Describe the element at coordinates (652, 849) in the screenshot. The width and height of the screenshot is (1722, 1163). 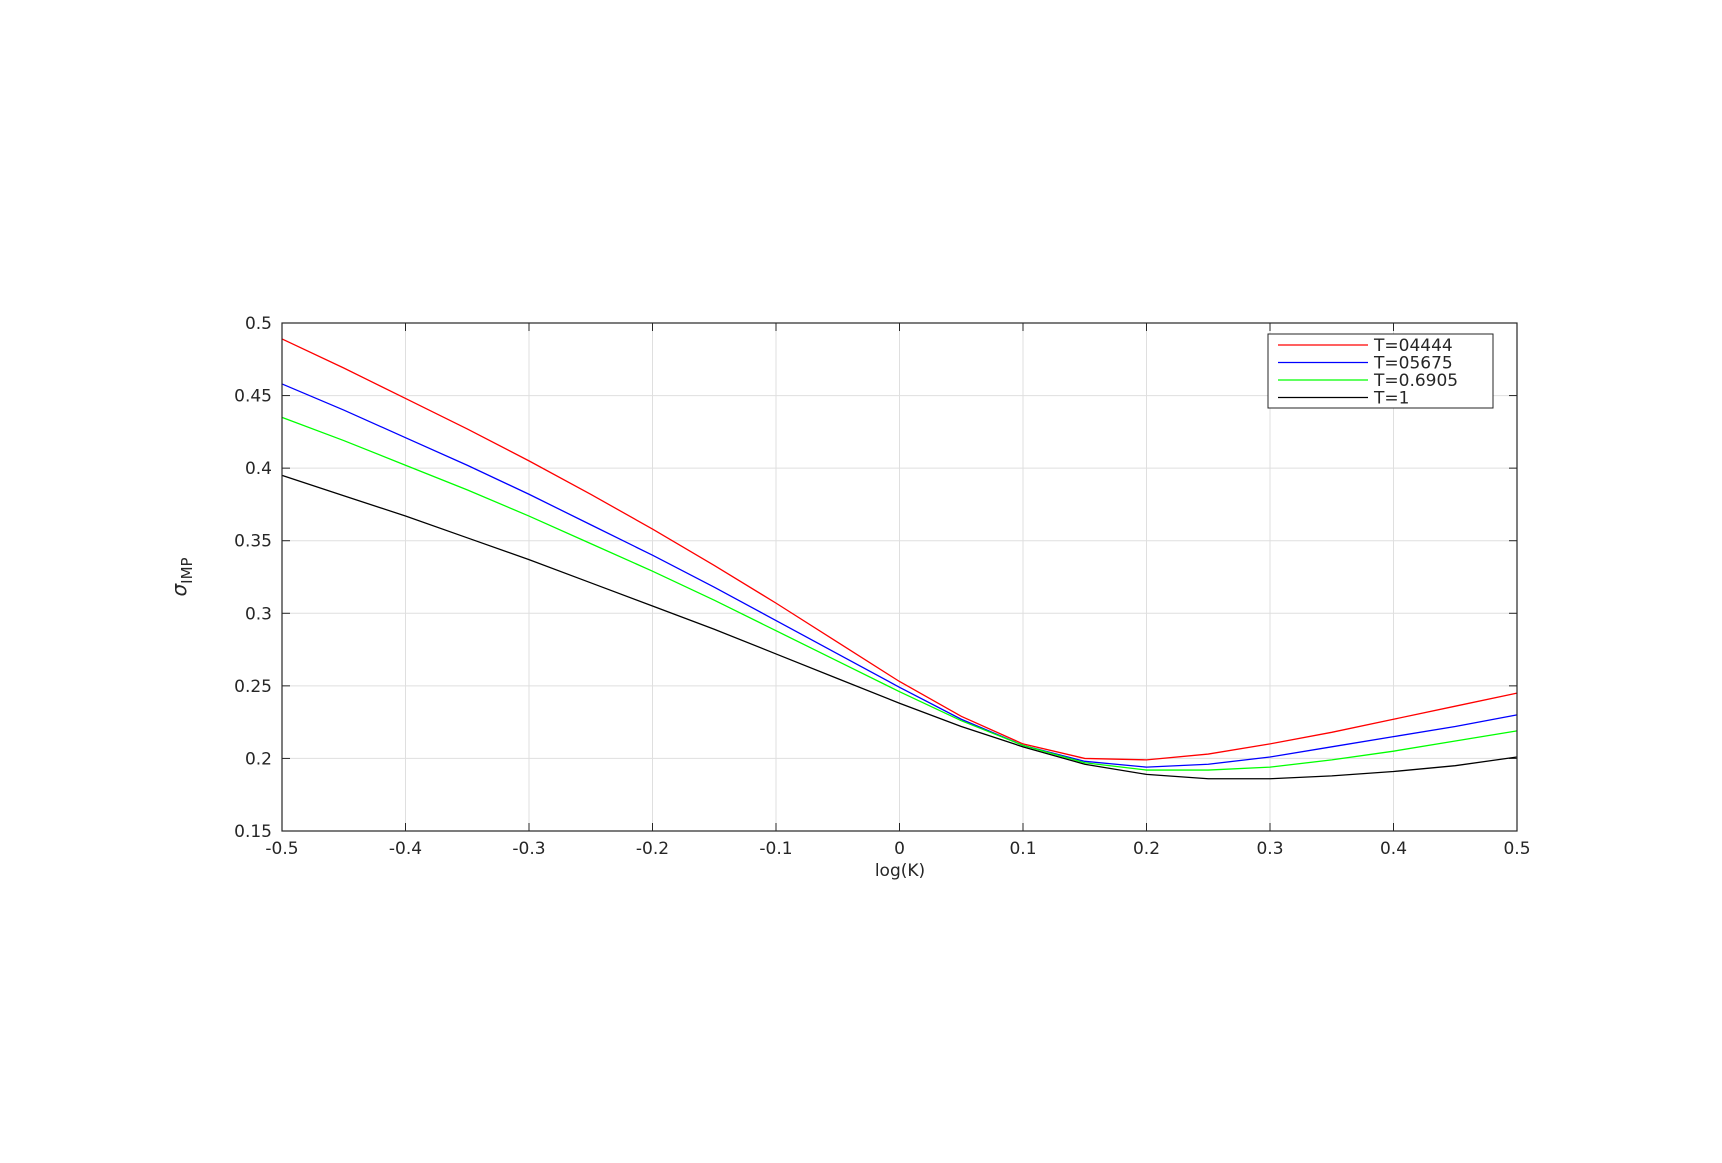
I see `x-tick-label: -0.2` at that location.